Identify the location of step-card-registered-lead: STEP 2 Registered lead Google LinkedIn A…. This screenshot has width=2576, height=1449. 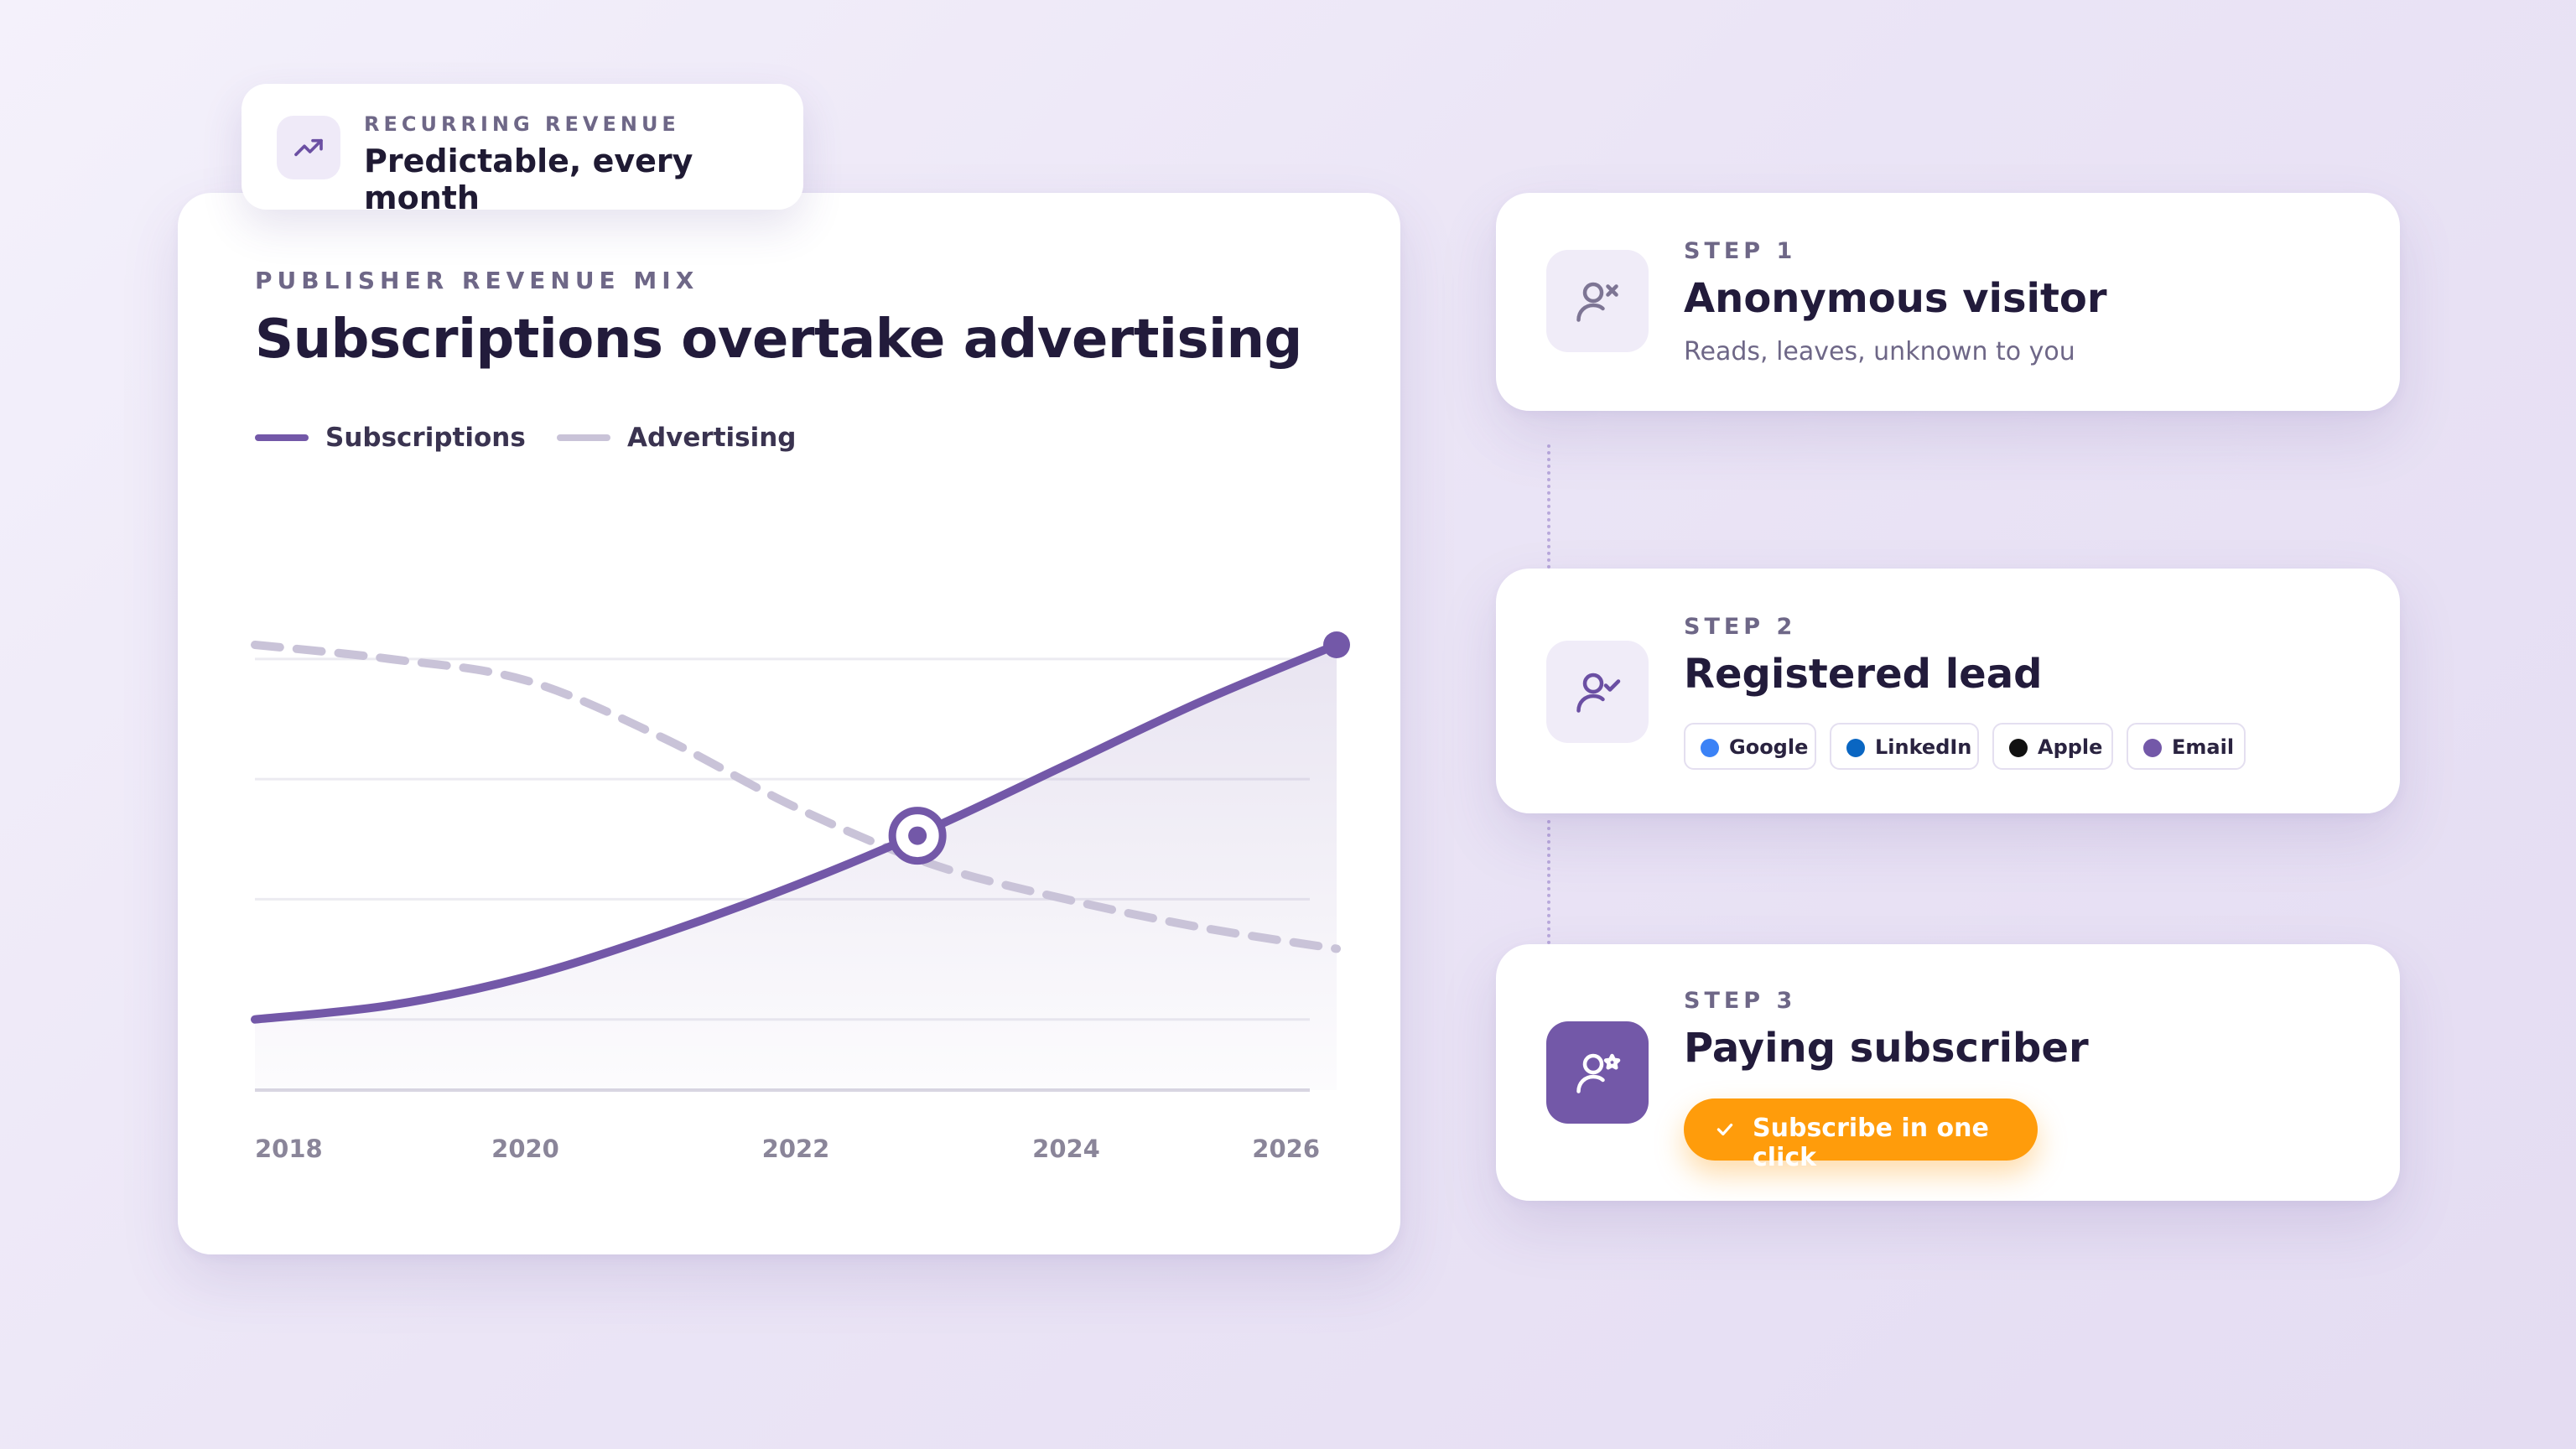
(1948, 691).